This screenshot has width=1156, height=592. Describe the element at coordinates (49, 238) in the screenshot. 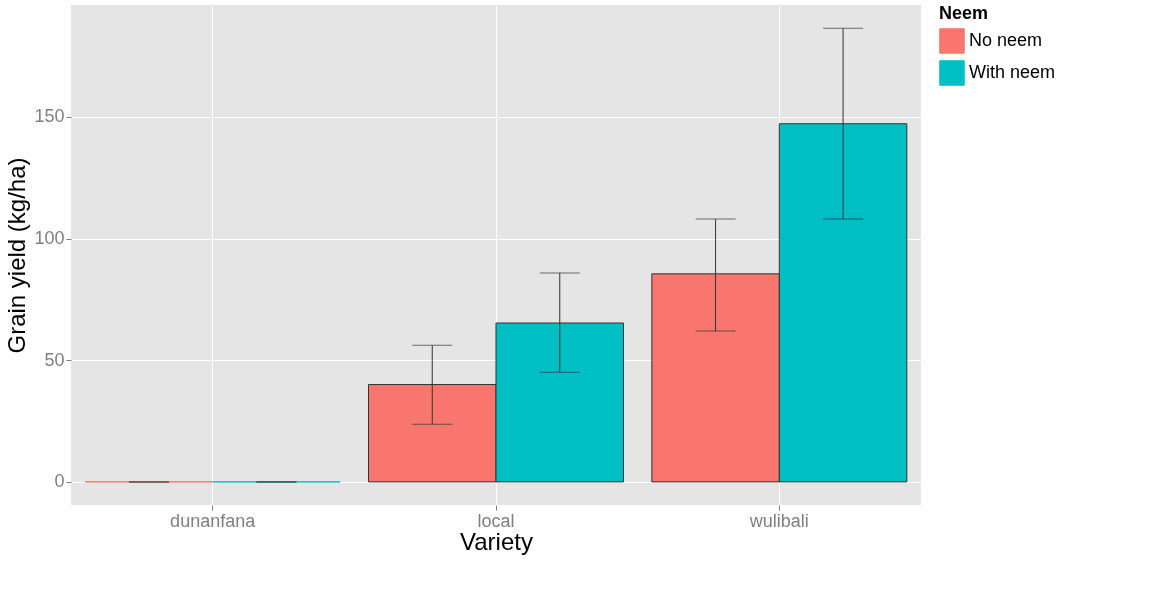

I see `y-tick-label: 100` at that location.